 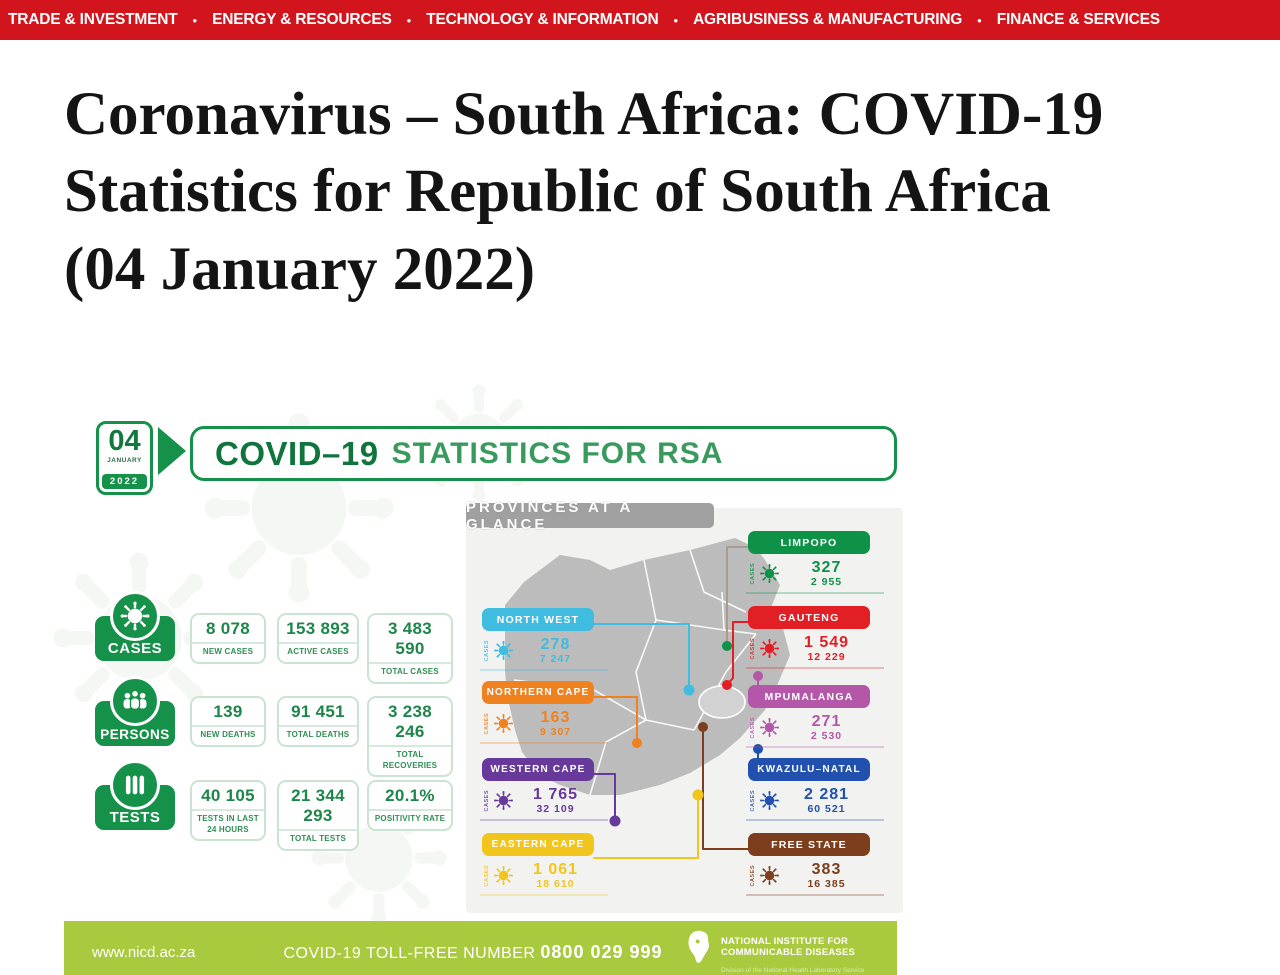 I want to click on province-secondary-value: 16 385, so click(x=826, y=884).